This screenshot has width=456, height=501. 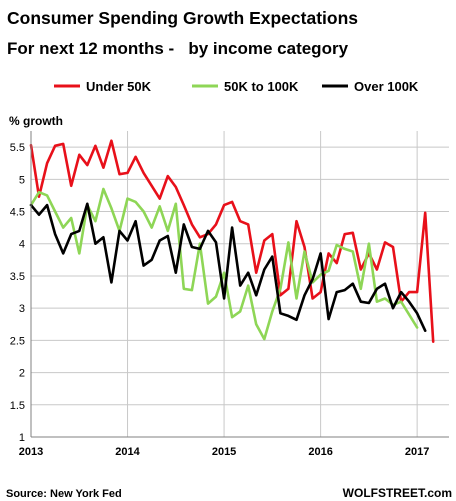 I want to click on x-tick-label: 2015, so click(x=224, y=452).